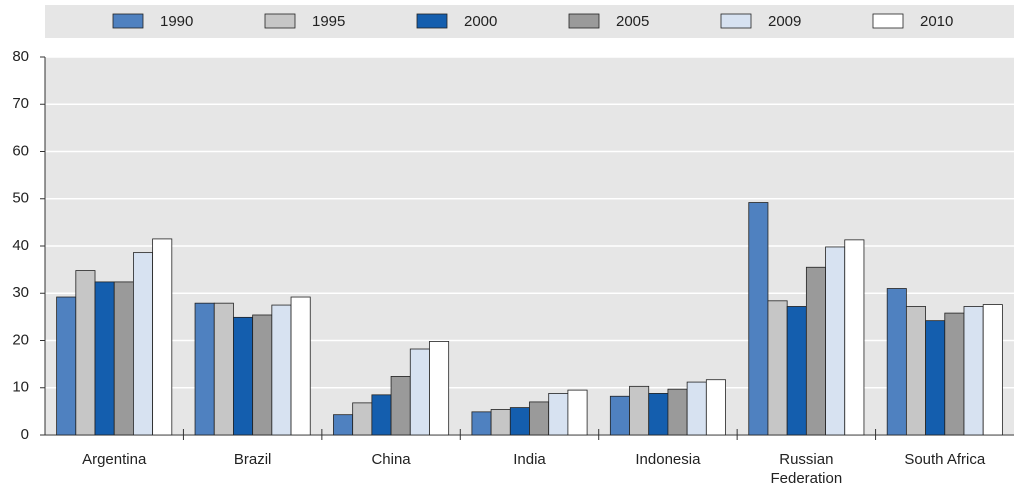  I want to click on legend-label: 2000, so click(480, 21).